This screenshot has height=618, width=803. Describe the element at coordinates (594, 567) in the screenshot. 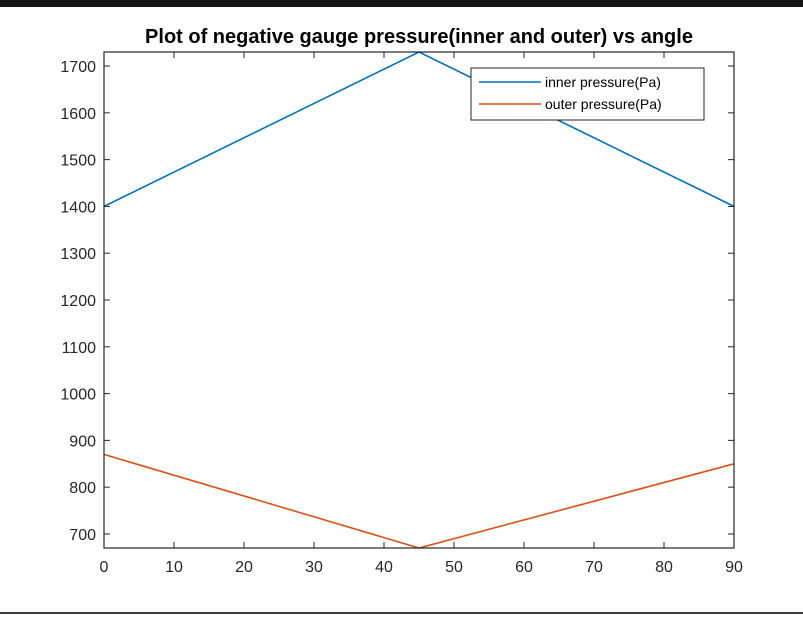

I see `x-tick-label: 70` at that location.